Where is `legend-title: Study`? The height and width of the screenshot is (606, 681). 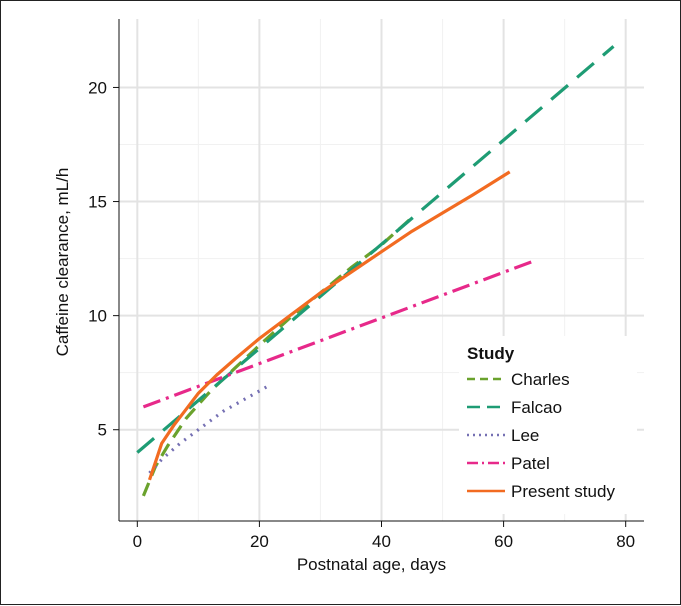 legend-title: Study is located at coordinates (491, 353).